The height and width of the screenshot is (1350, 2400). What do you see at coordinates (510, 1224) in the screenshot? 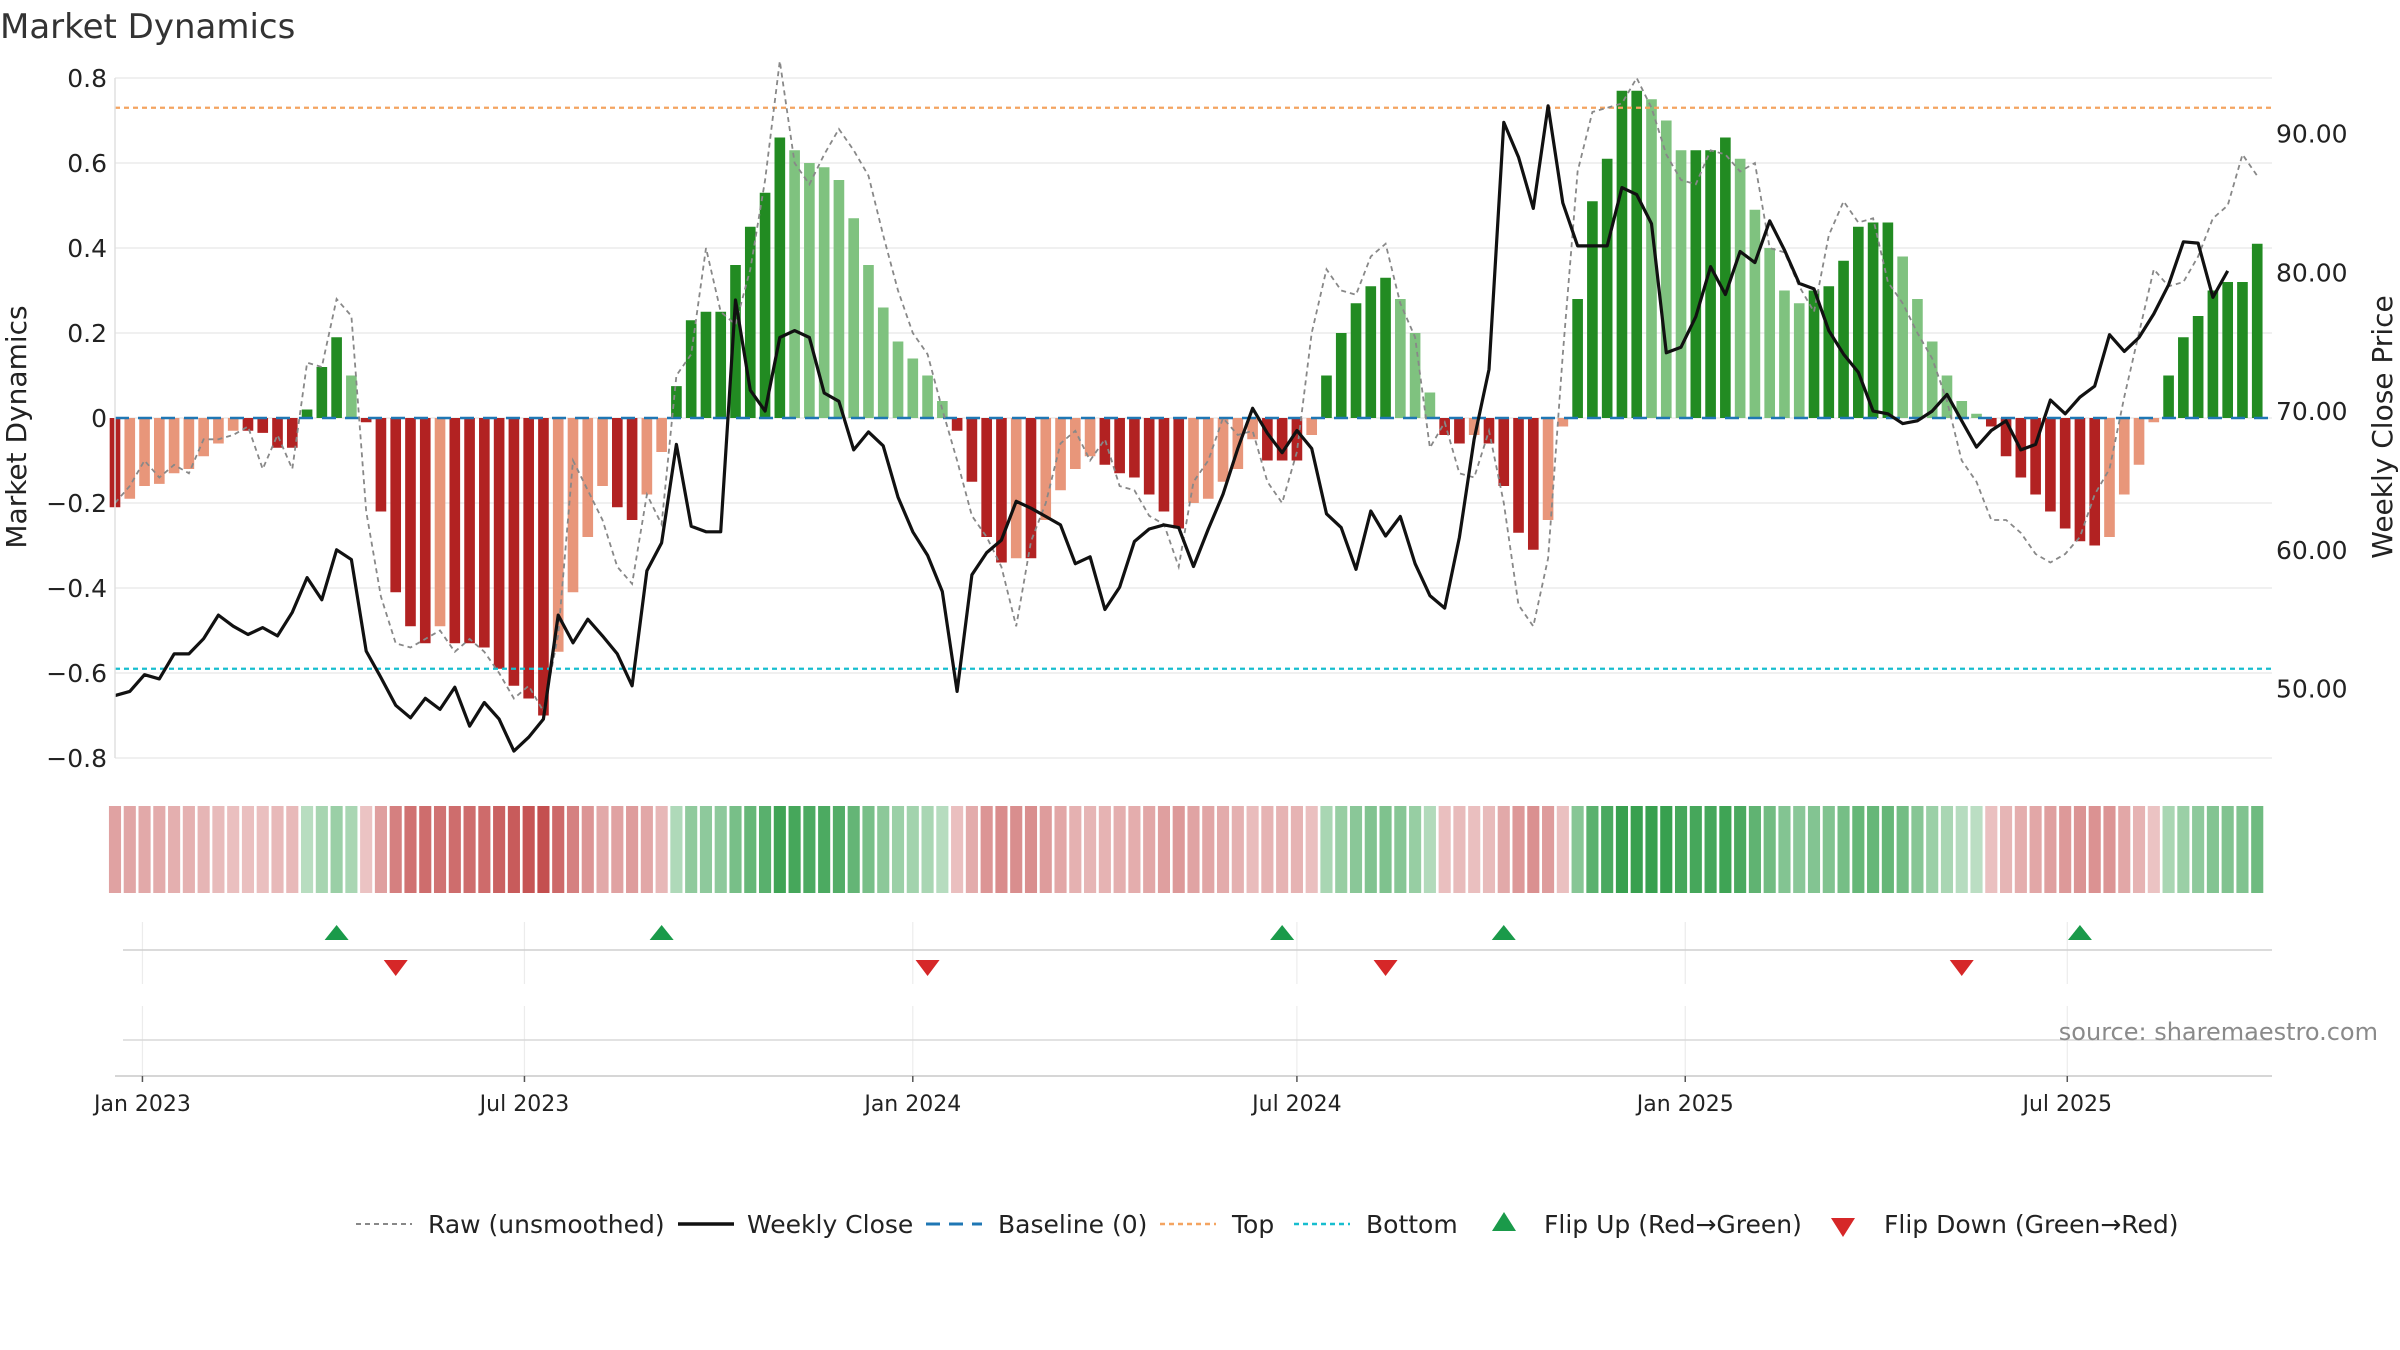
I see `legend-item-raw: Raw (unsmoothed)` at bounding box center [510, 1224].